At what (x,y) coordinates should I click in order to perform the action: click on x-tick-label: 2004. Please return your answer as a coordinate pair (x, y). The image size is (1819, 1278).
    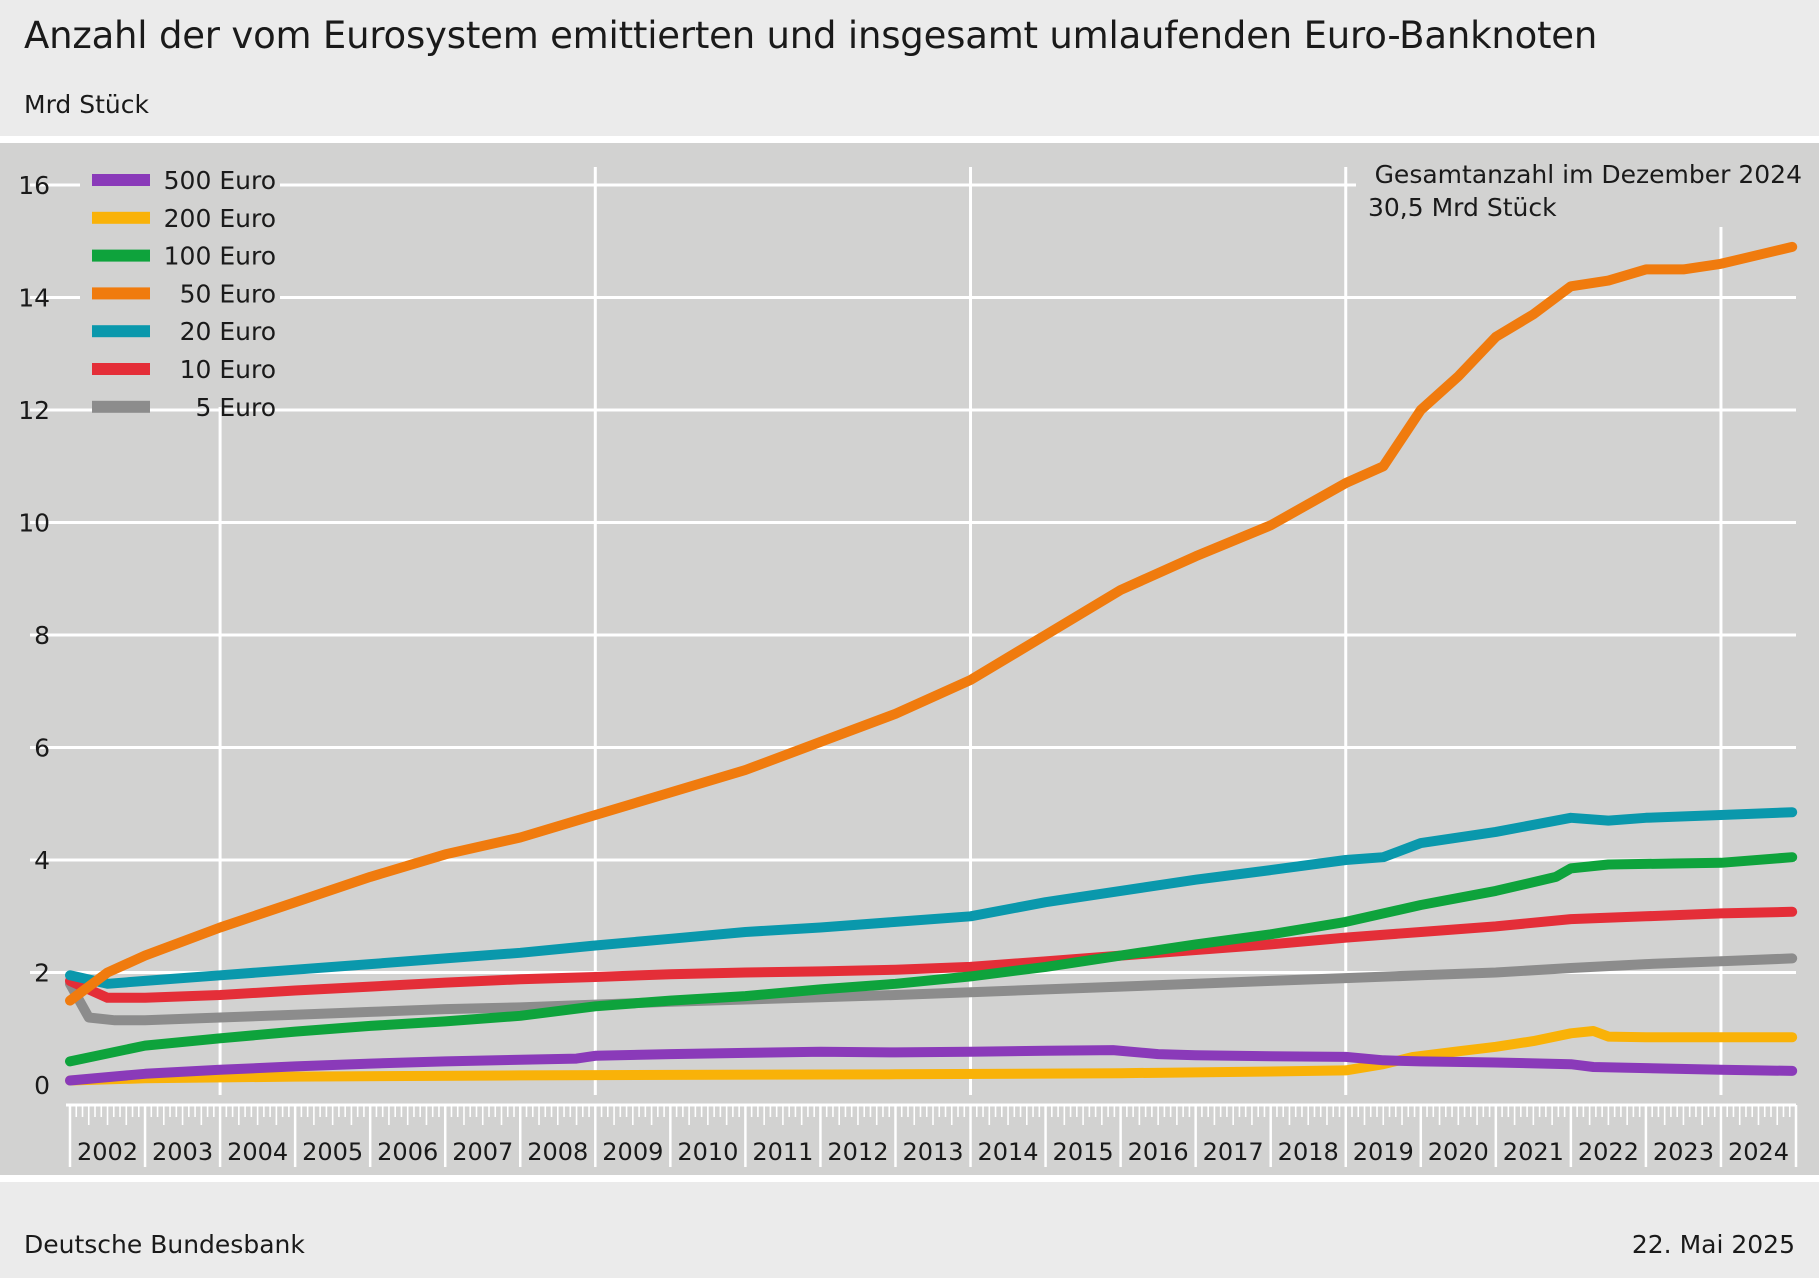
    Looking at the image, I should click on (257, 1152).